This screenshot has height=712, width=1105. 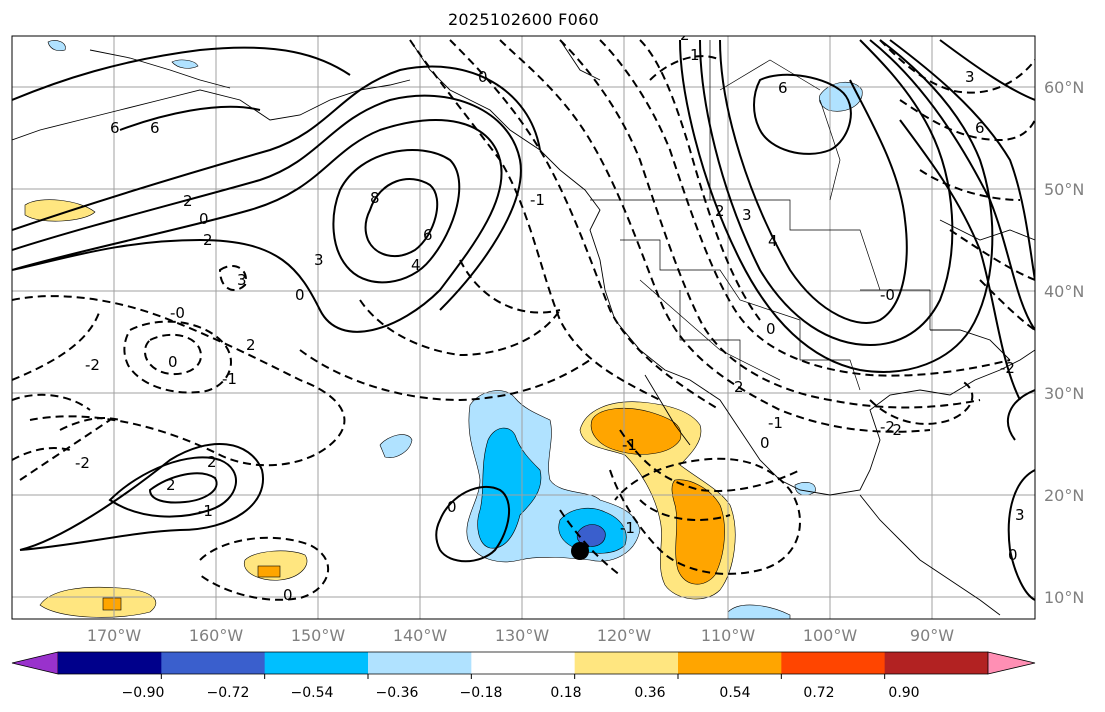 I want to click on colorbar-tick-label: −0.54, so click(x=312, y=693).